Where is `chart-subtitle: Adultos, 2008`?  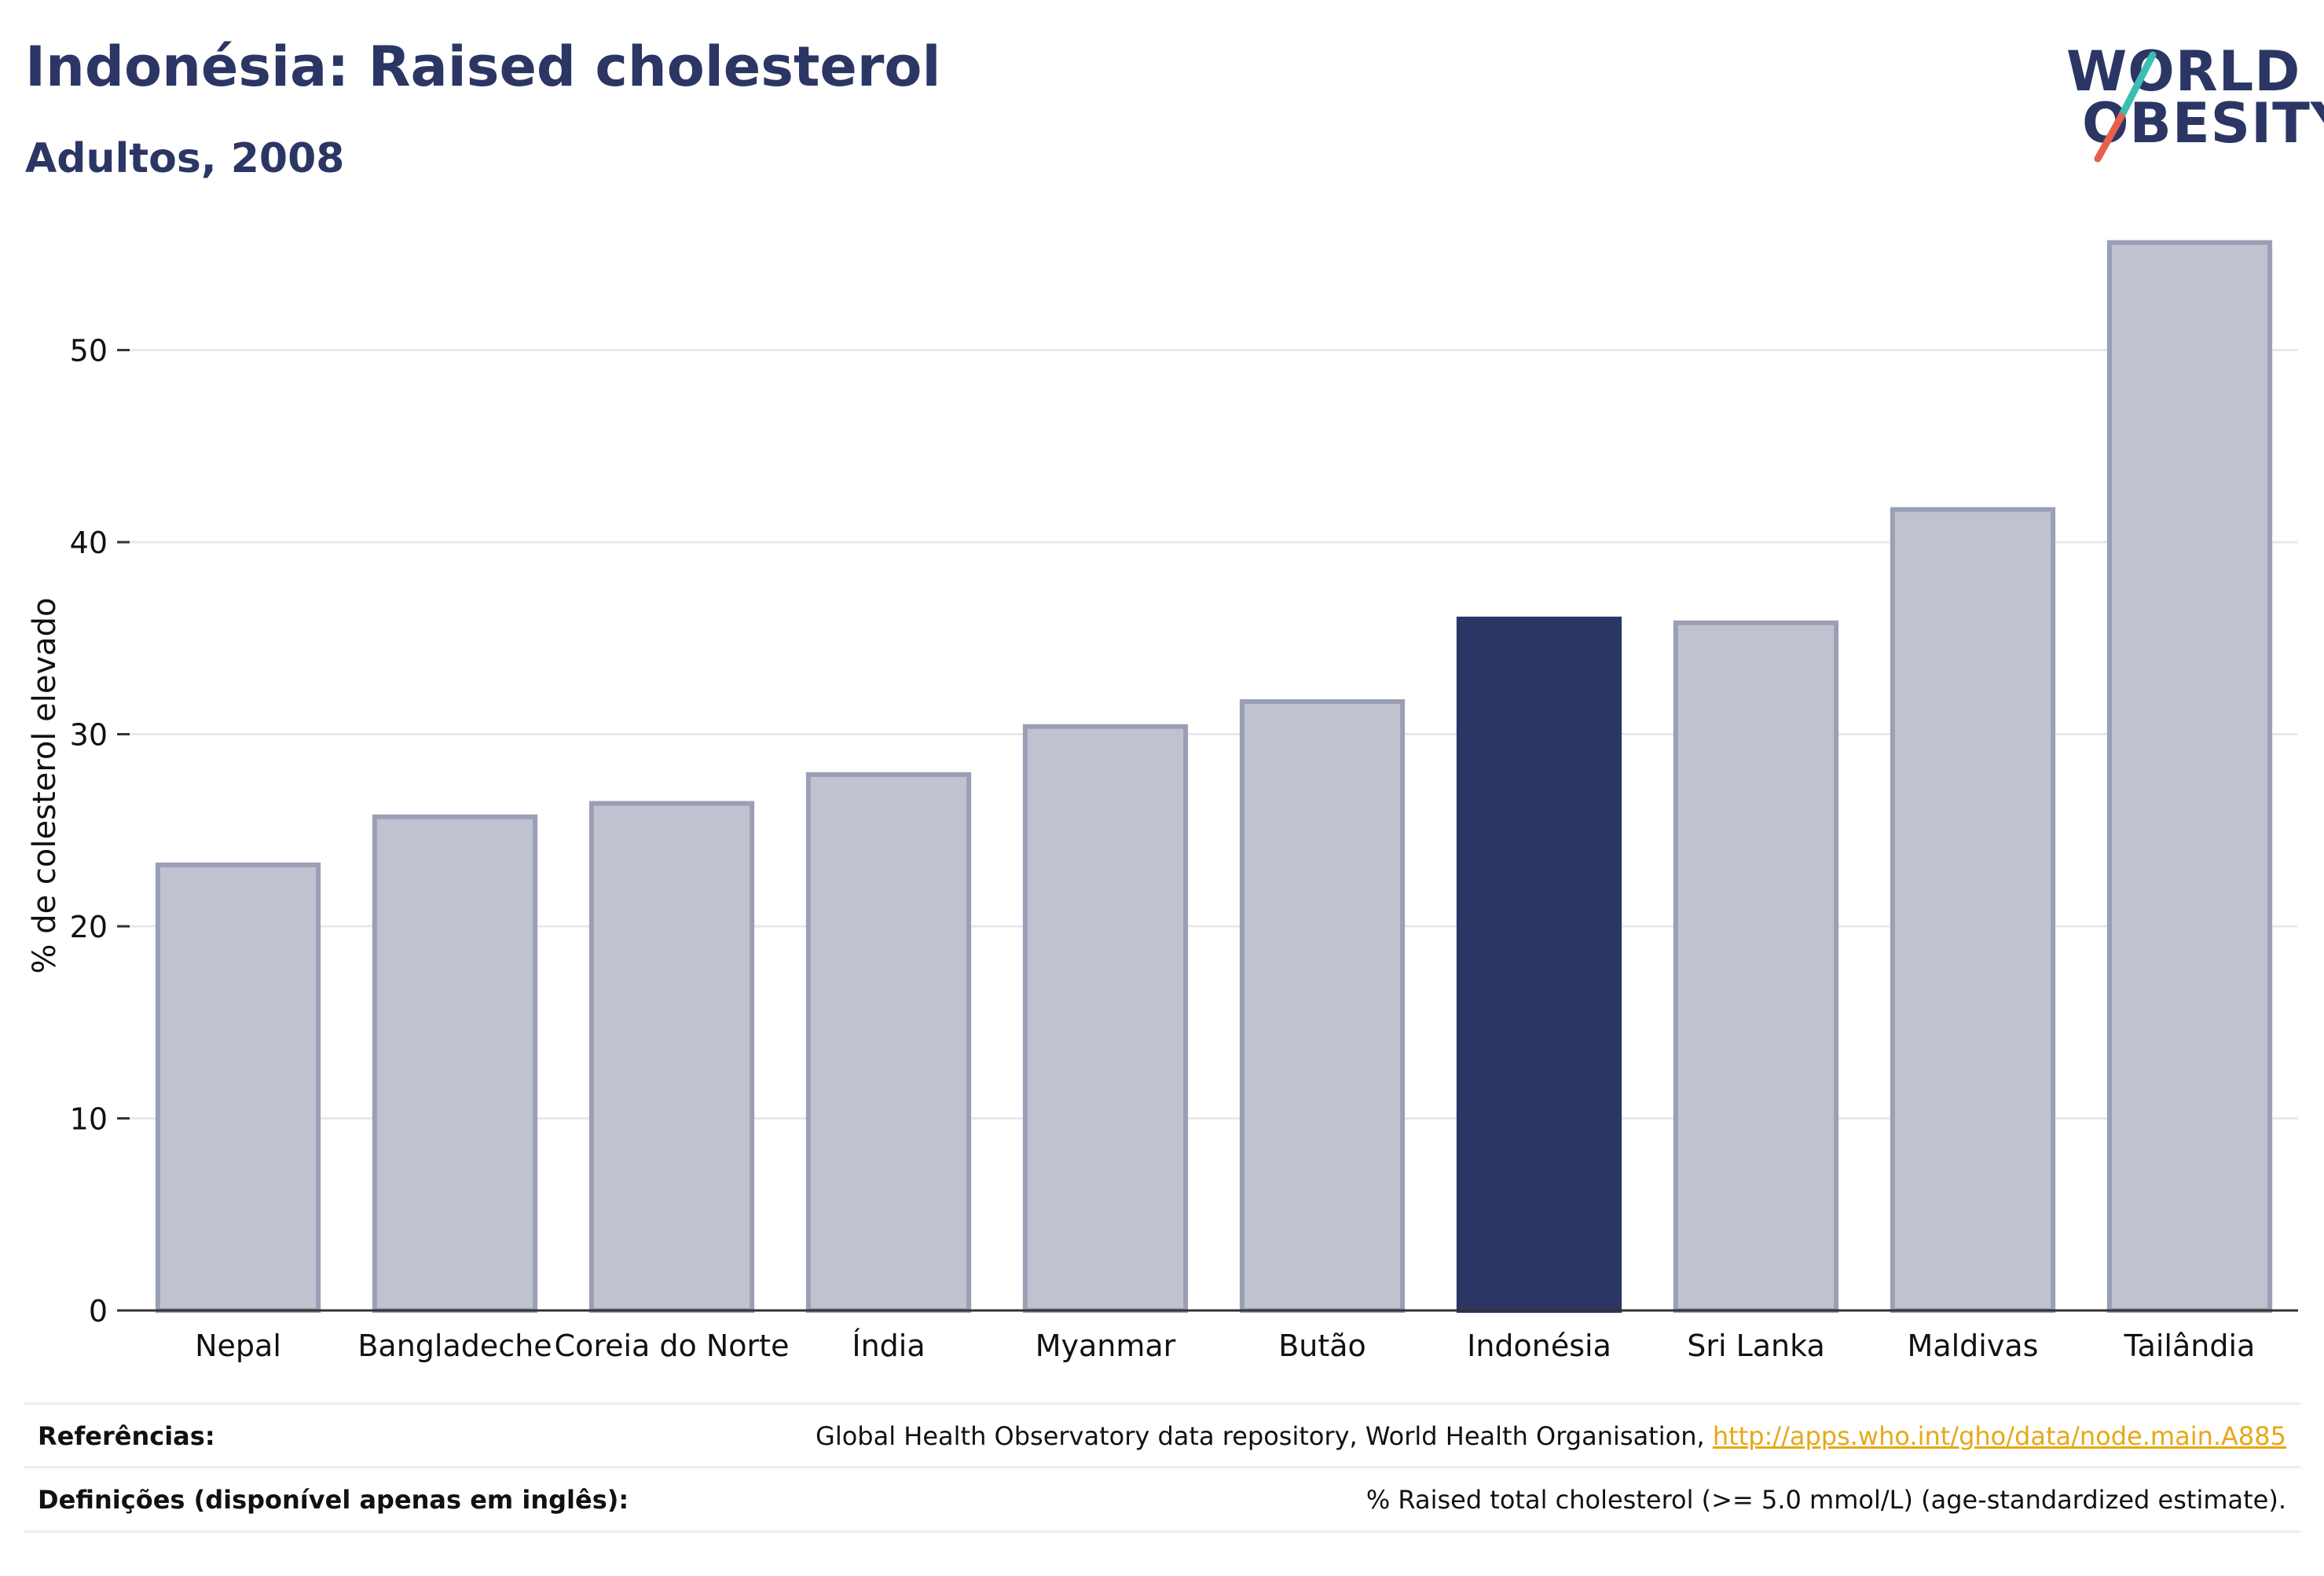
chart-subtitle: Adultos, 2008 is located at coordinates (185, 158).